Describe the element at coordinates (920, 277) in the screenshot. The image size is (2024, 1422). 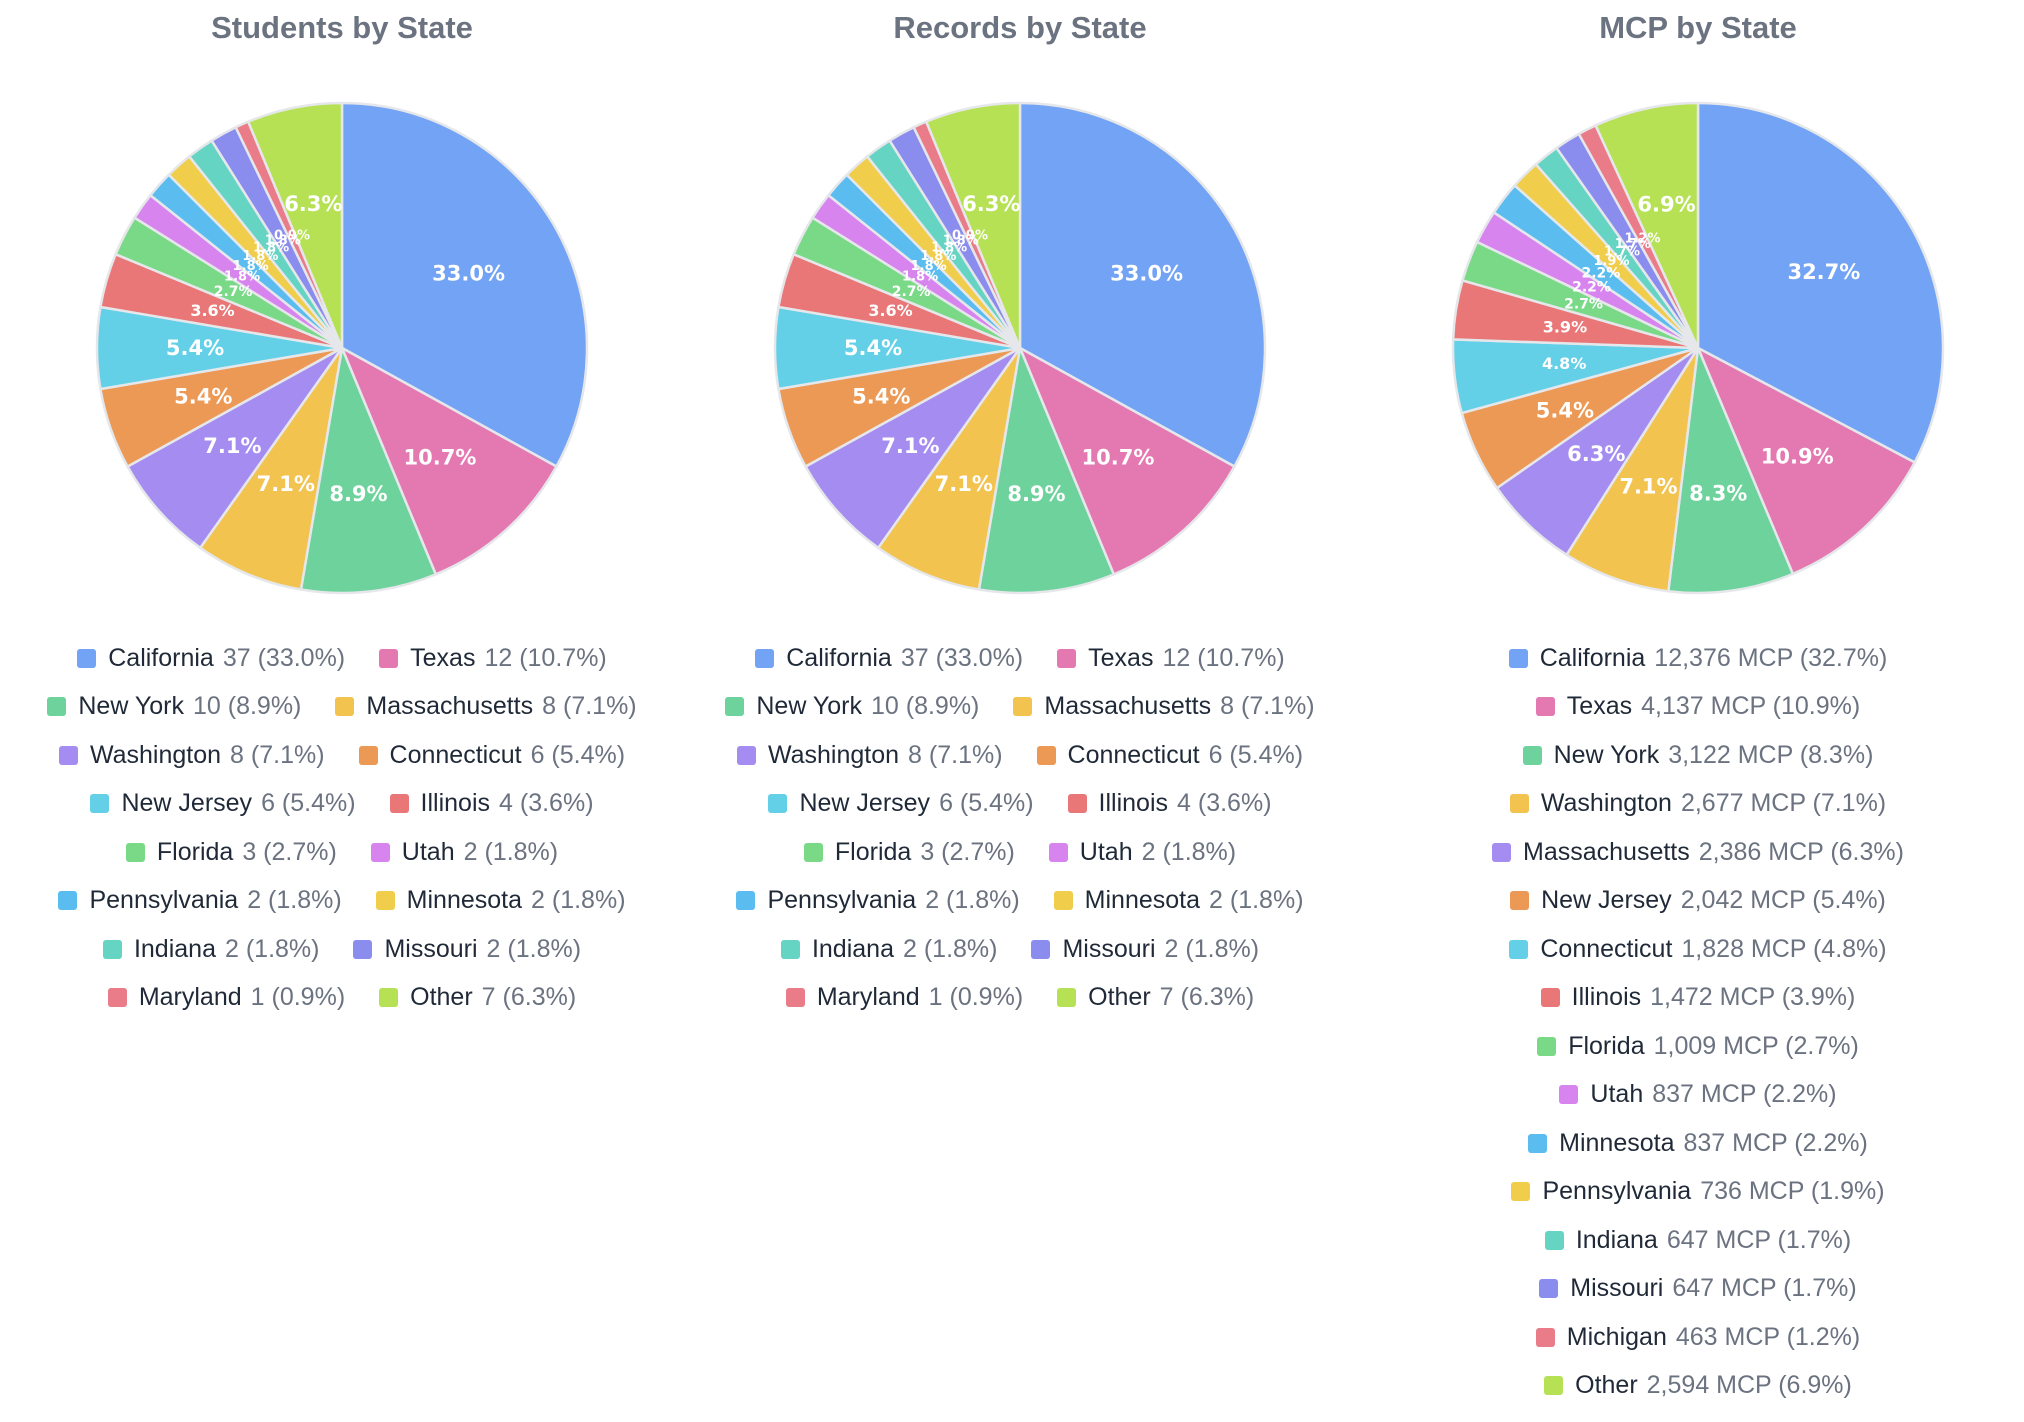
I see `slice-label-utah: 1.8%` at that location.